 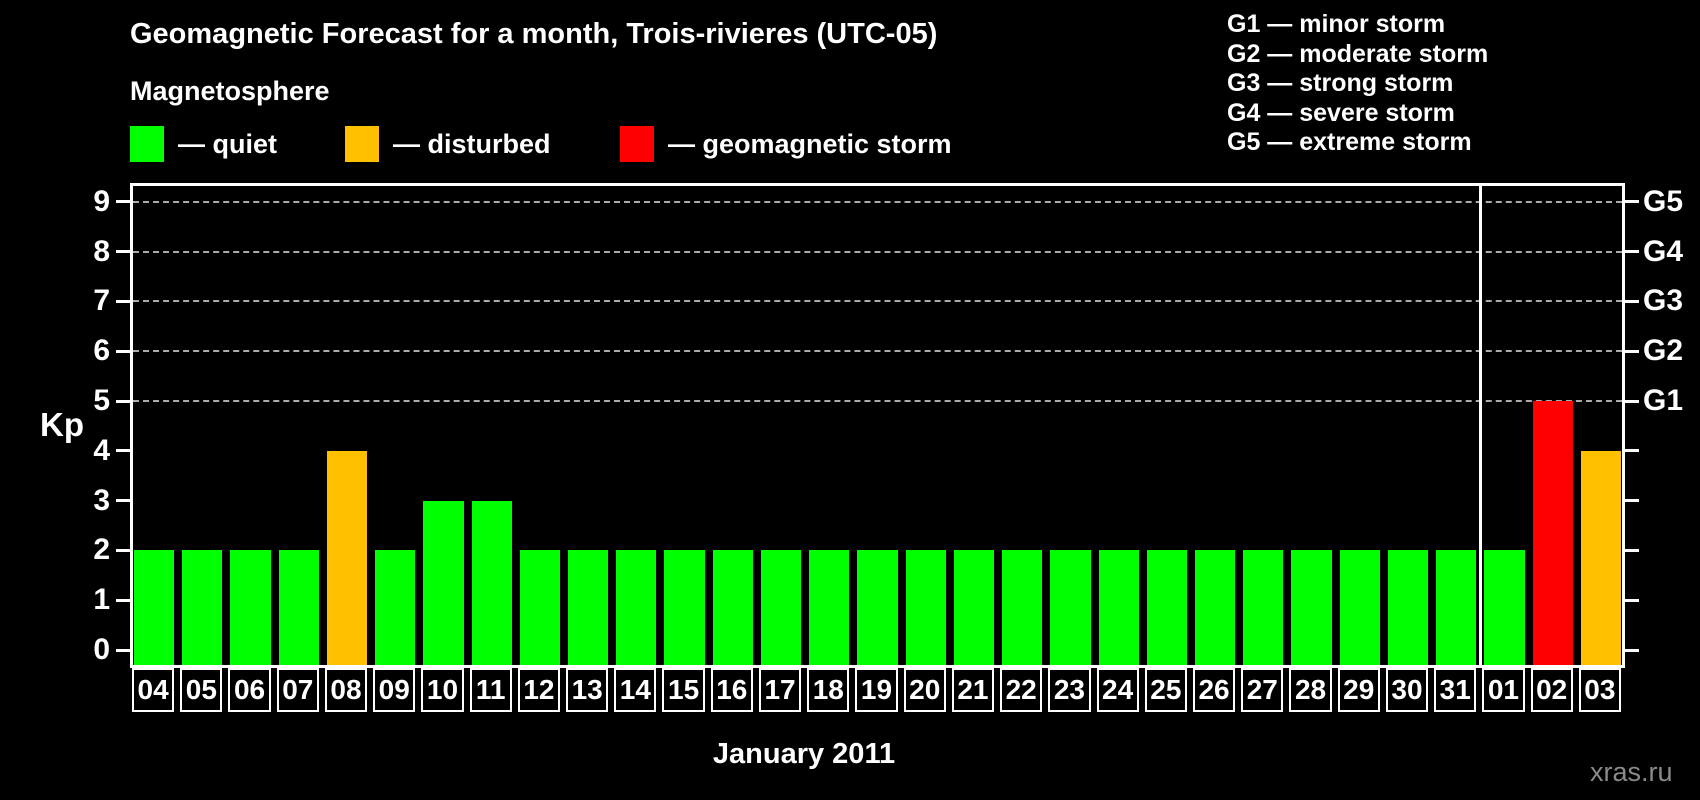 I want to click on day-box-07: 07, so click(x=297, y=690).